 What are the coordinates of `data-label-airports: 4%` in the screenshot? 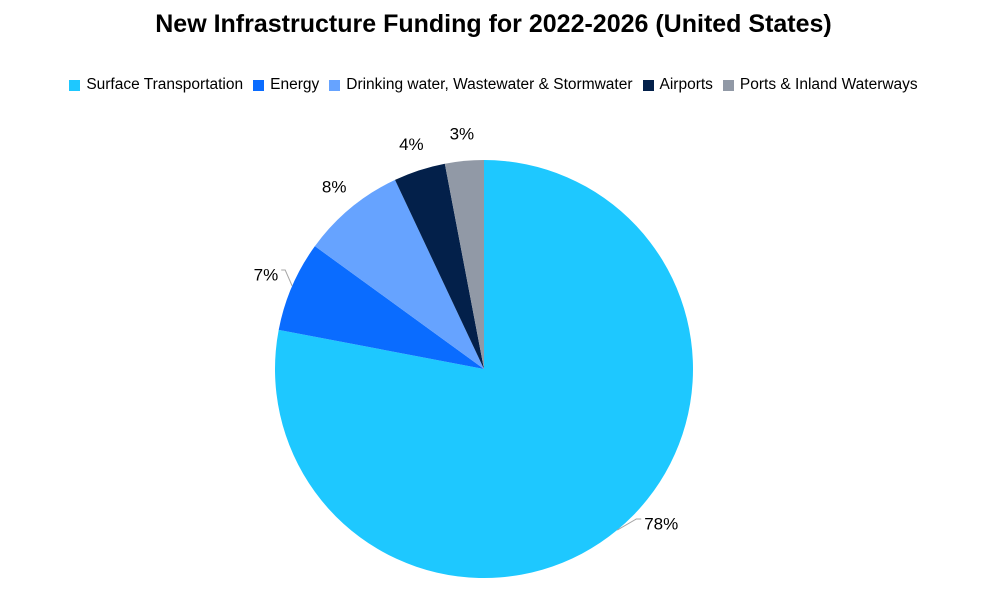 It's located at (411, 144).